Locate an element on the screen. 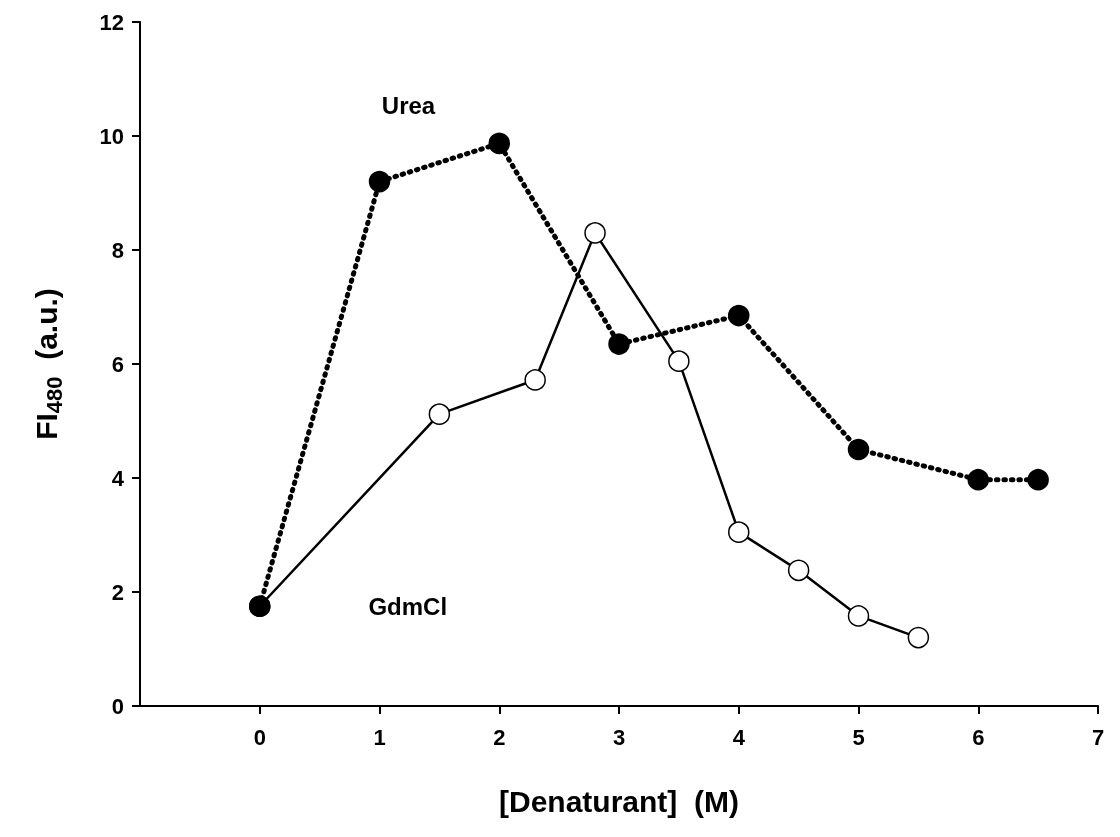  x-tick-label: 1 is located at coordinates (379, 737).